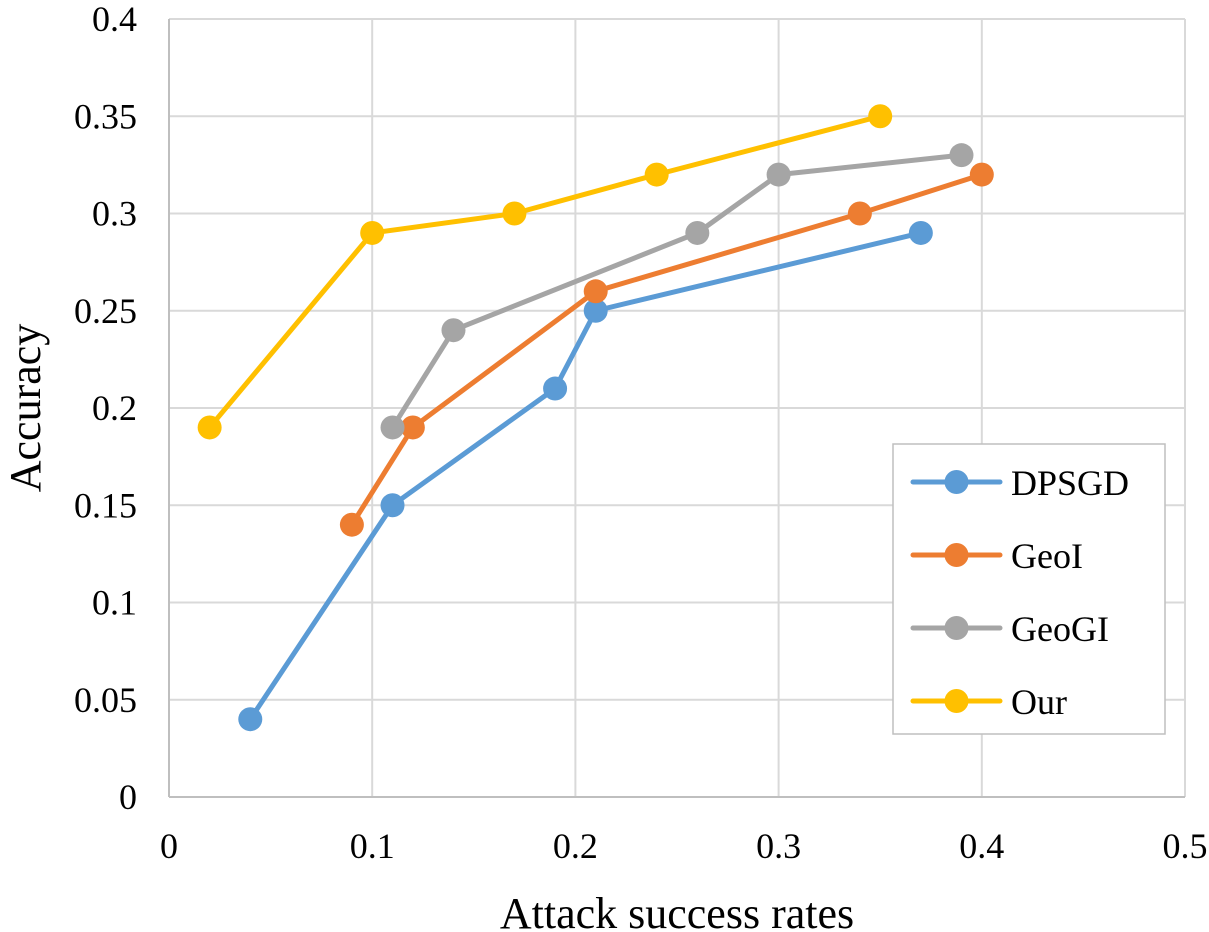  What do you see at coordinates (1070, 483) in the screenshot?
I see `legend-label: DPSGD` at bounding box center [1070, 483].